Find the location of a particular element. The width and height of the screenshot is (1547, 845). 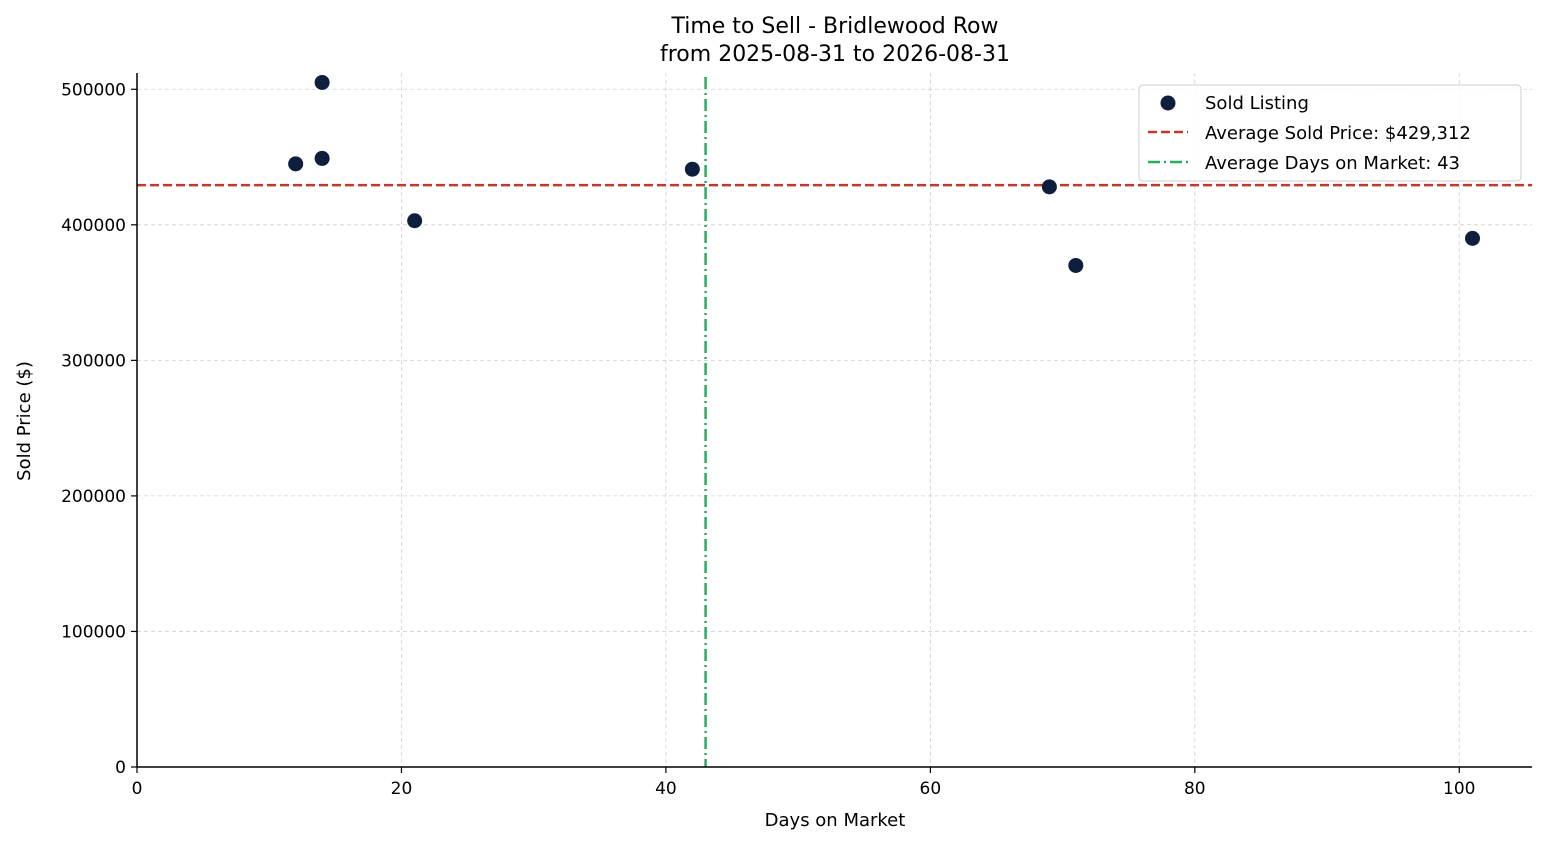

legend-label-average-price: Average Sold Price: $429,312 is located at coordinates (1338, 133).